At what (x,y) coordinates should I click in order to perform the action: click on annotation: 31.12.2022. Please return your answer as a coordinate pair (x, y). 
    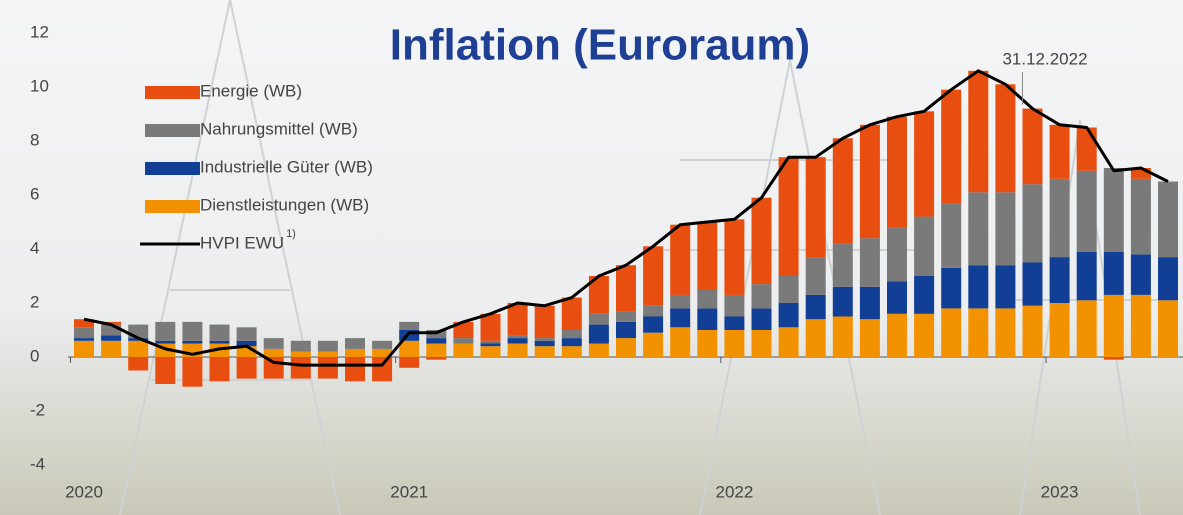
    Looking at the image, I should click on (1044, 58).